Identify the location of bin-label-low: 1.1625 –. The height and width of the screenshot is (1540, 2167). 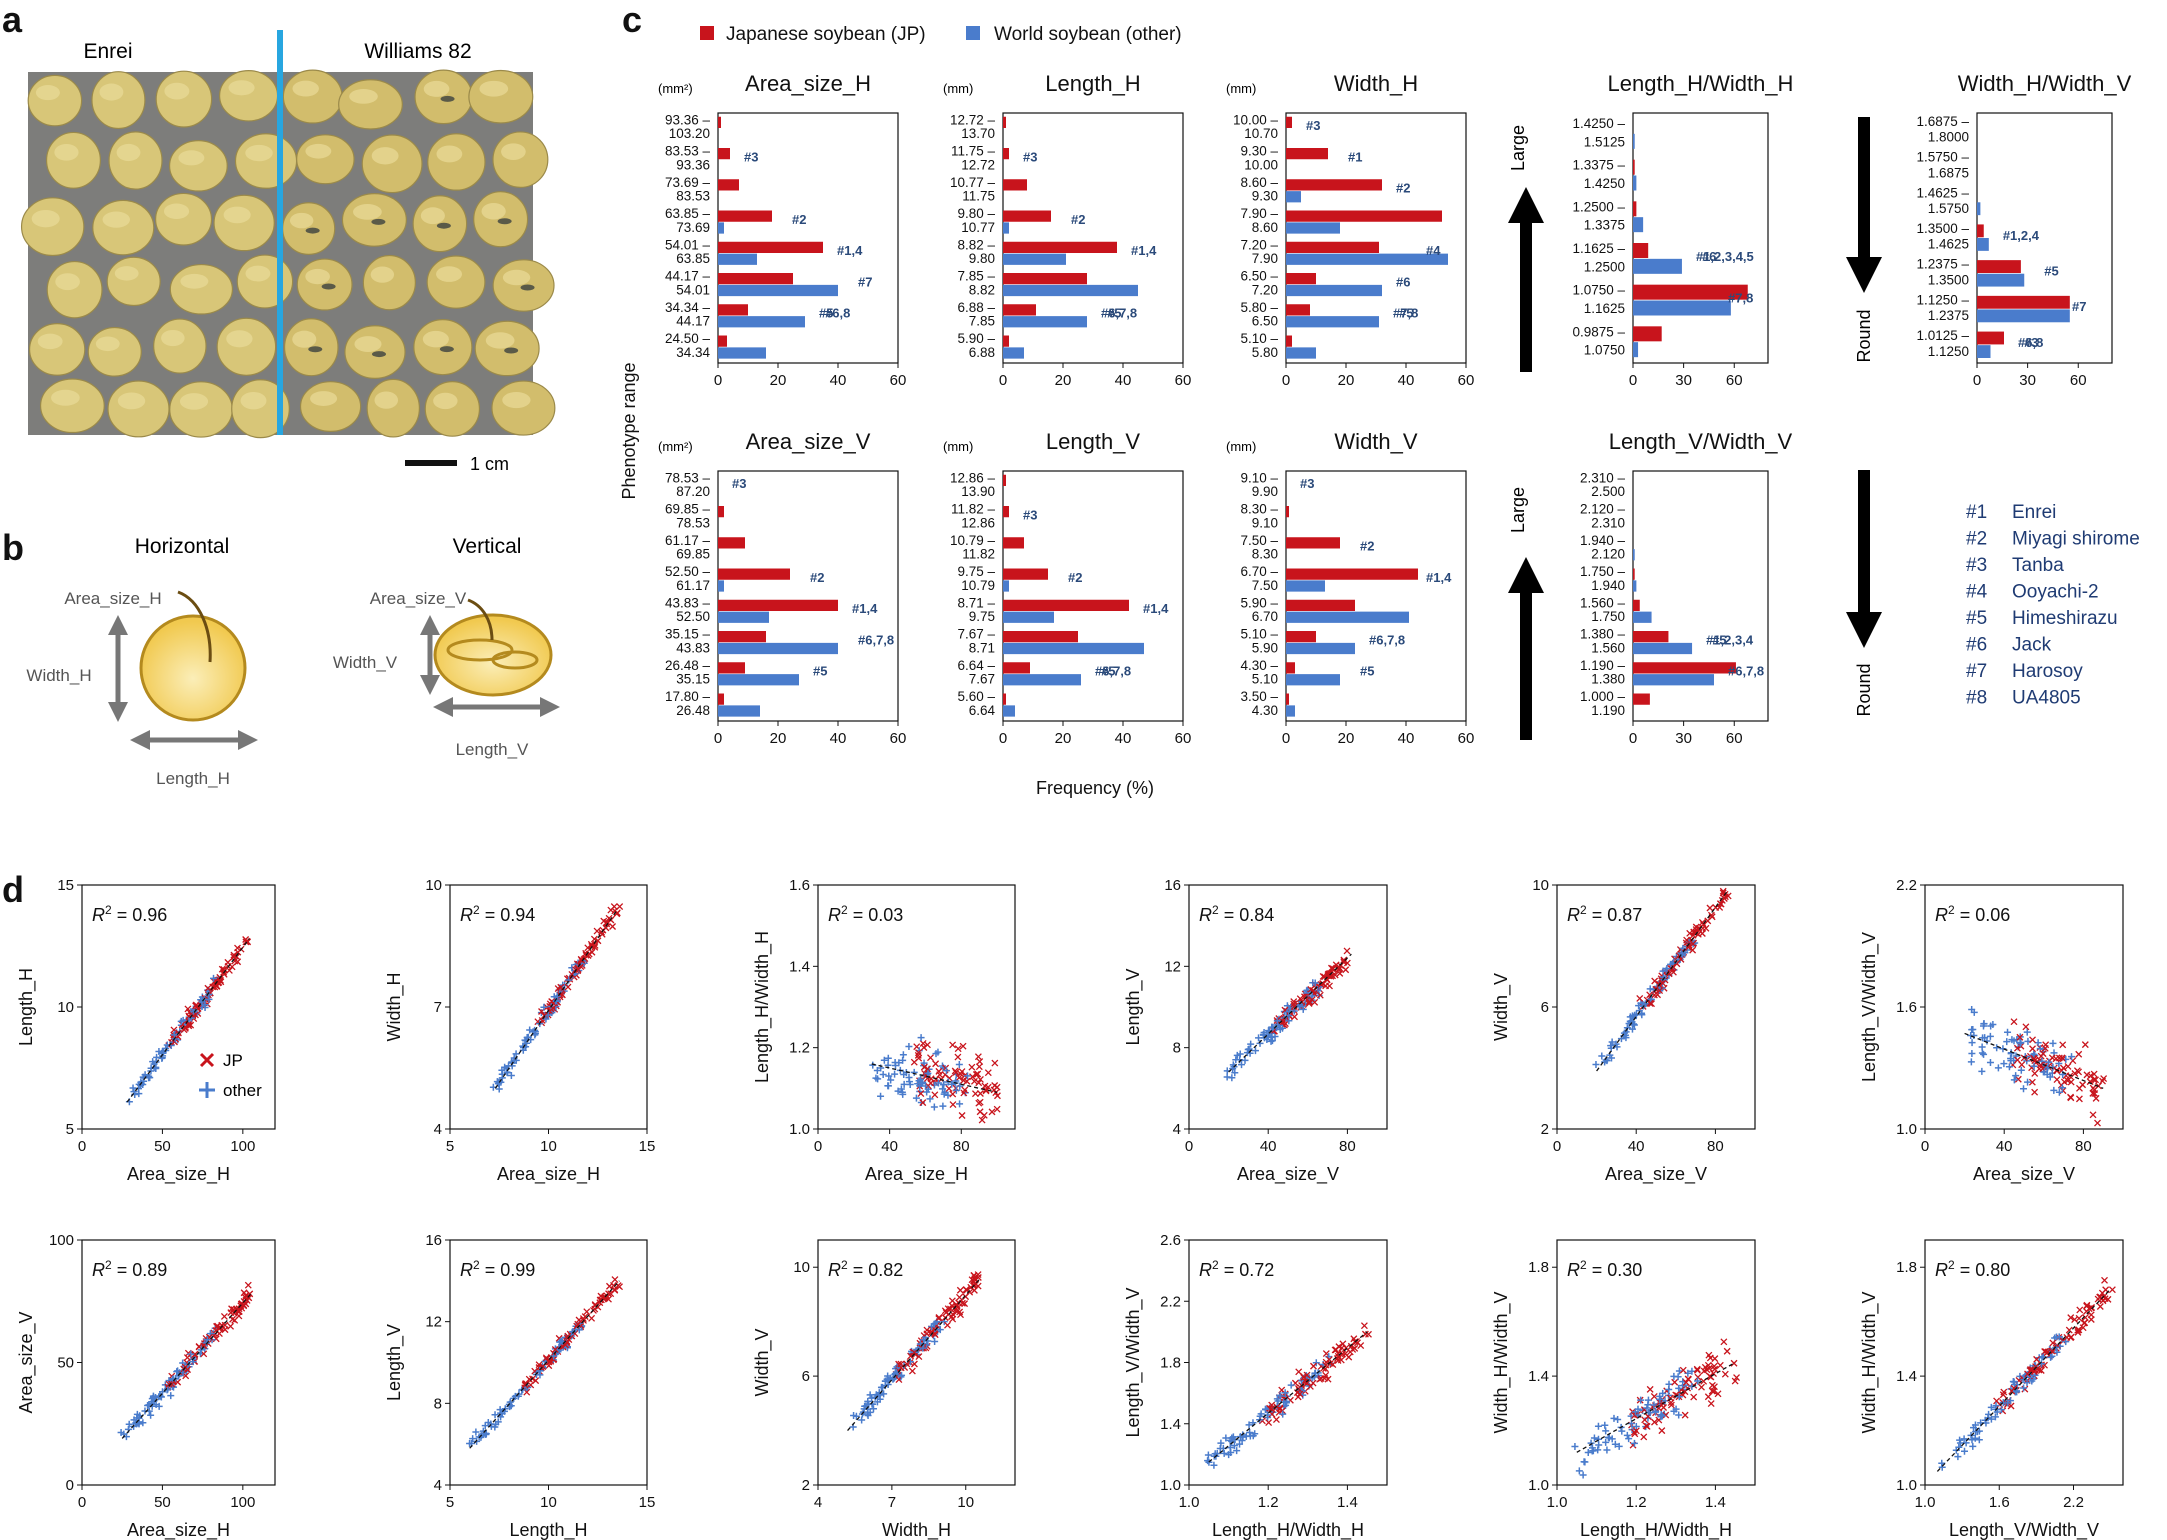
(1598, 248).